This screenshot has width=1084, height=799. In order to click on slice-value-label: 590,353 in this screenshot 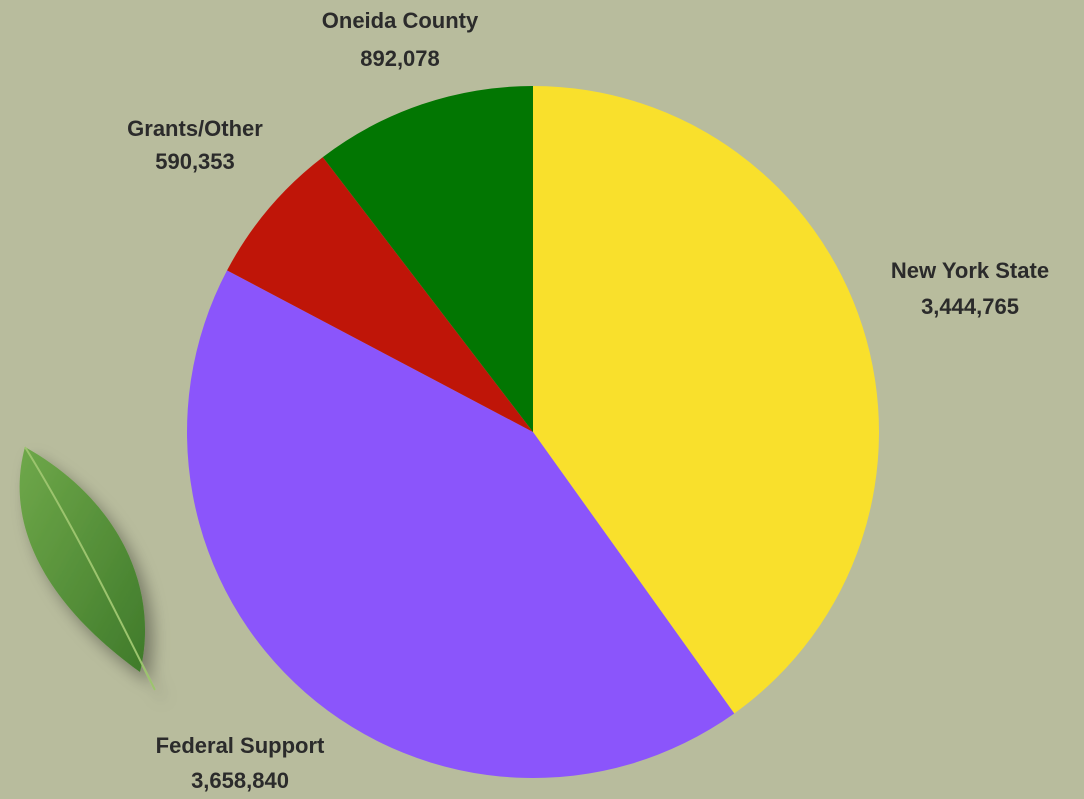, I will do `click(195, 161)`.